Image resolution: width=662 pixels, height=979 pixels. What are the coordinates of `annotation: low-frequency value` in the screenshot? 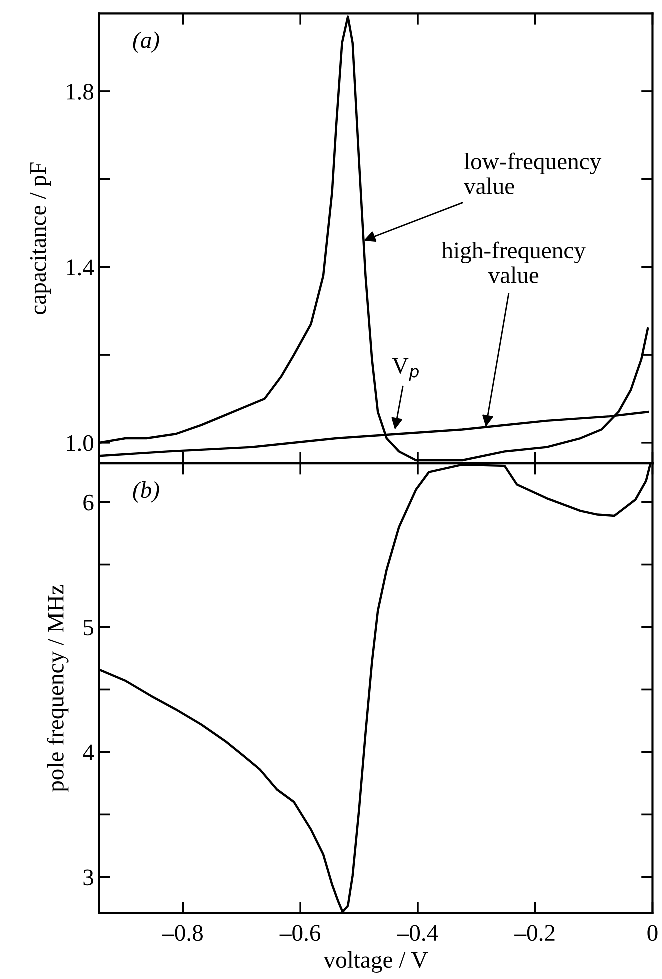 It's located at (533, 173).